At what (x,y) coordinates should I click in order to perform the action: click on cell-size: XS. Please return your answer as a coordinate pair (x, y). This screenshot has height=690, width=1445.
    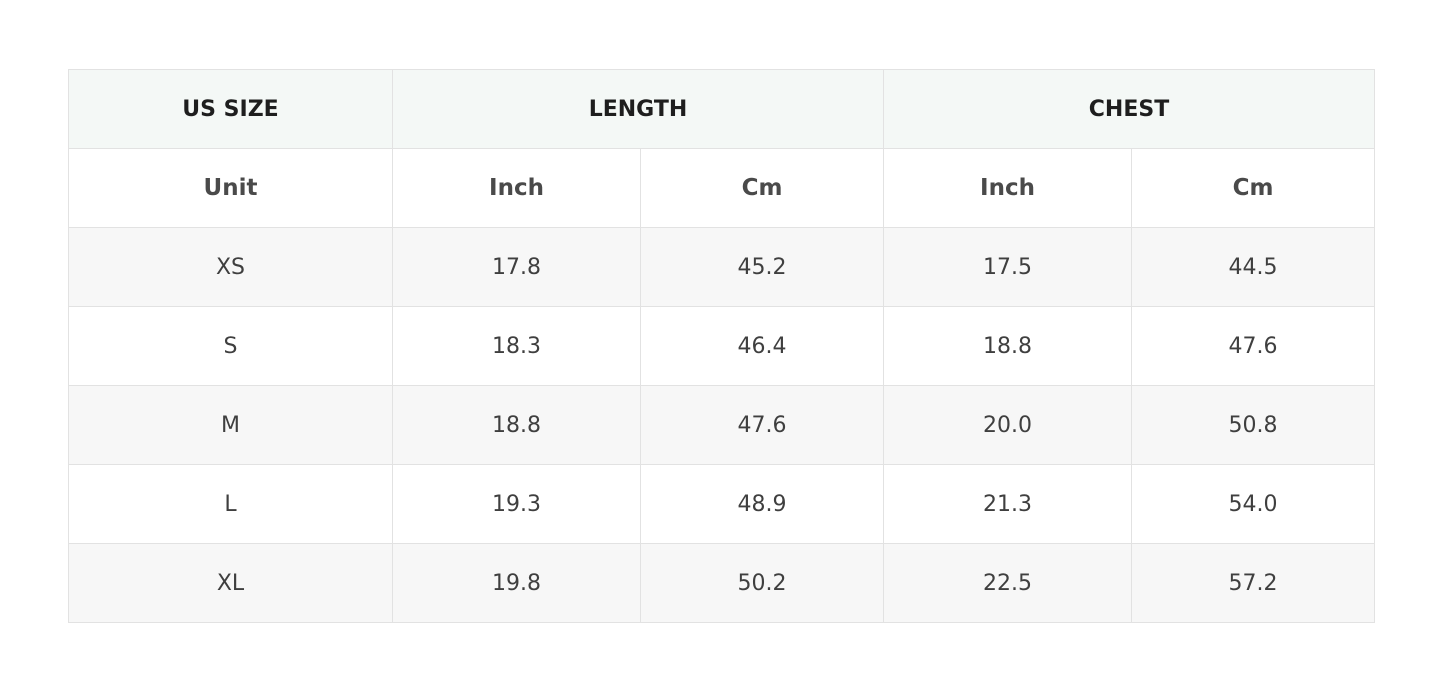
    Looking at the image, I should click on (230, 267).